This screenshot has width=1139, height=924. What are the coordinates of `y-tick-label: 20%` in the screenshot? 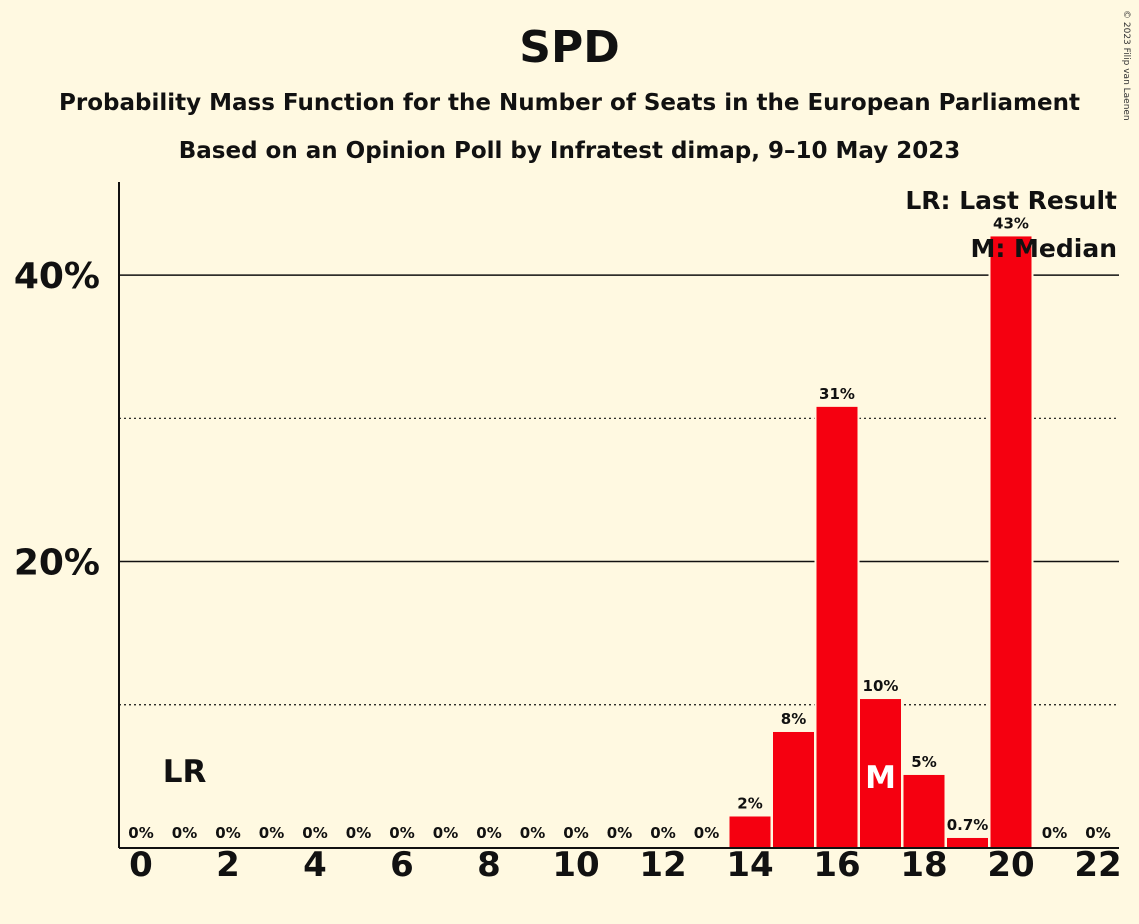 It's located at (57, 563).